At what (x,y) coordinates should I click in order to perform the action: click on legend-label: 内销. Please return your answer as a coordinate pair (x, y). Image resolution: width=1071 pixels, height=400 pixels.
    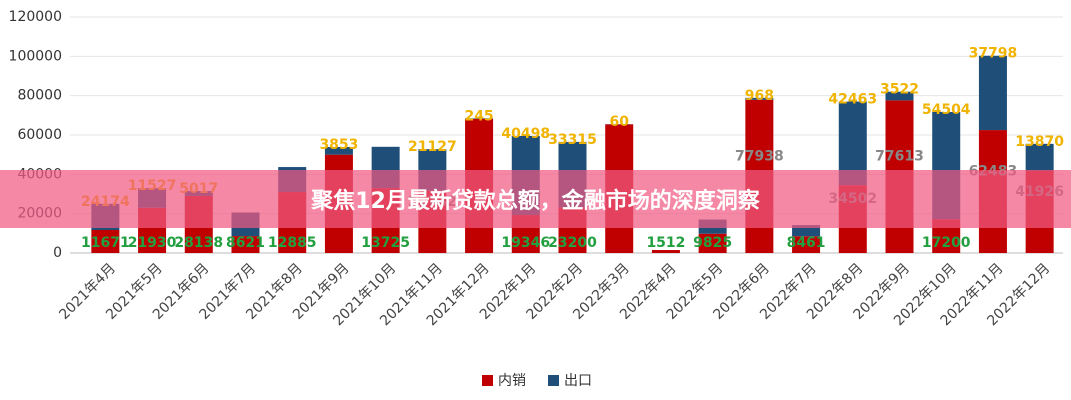
    Looking at the image, I should click on (512, 381).